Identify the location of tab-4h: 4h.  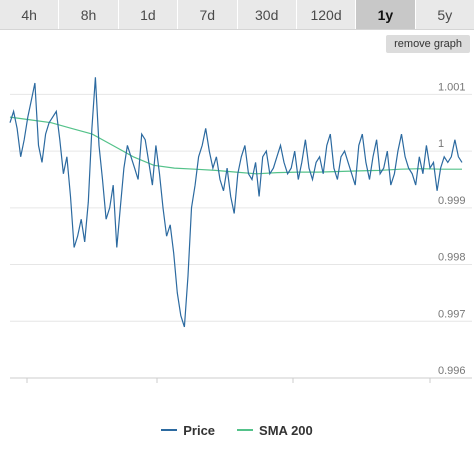
(30, 14).